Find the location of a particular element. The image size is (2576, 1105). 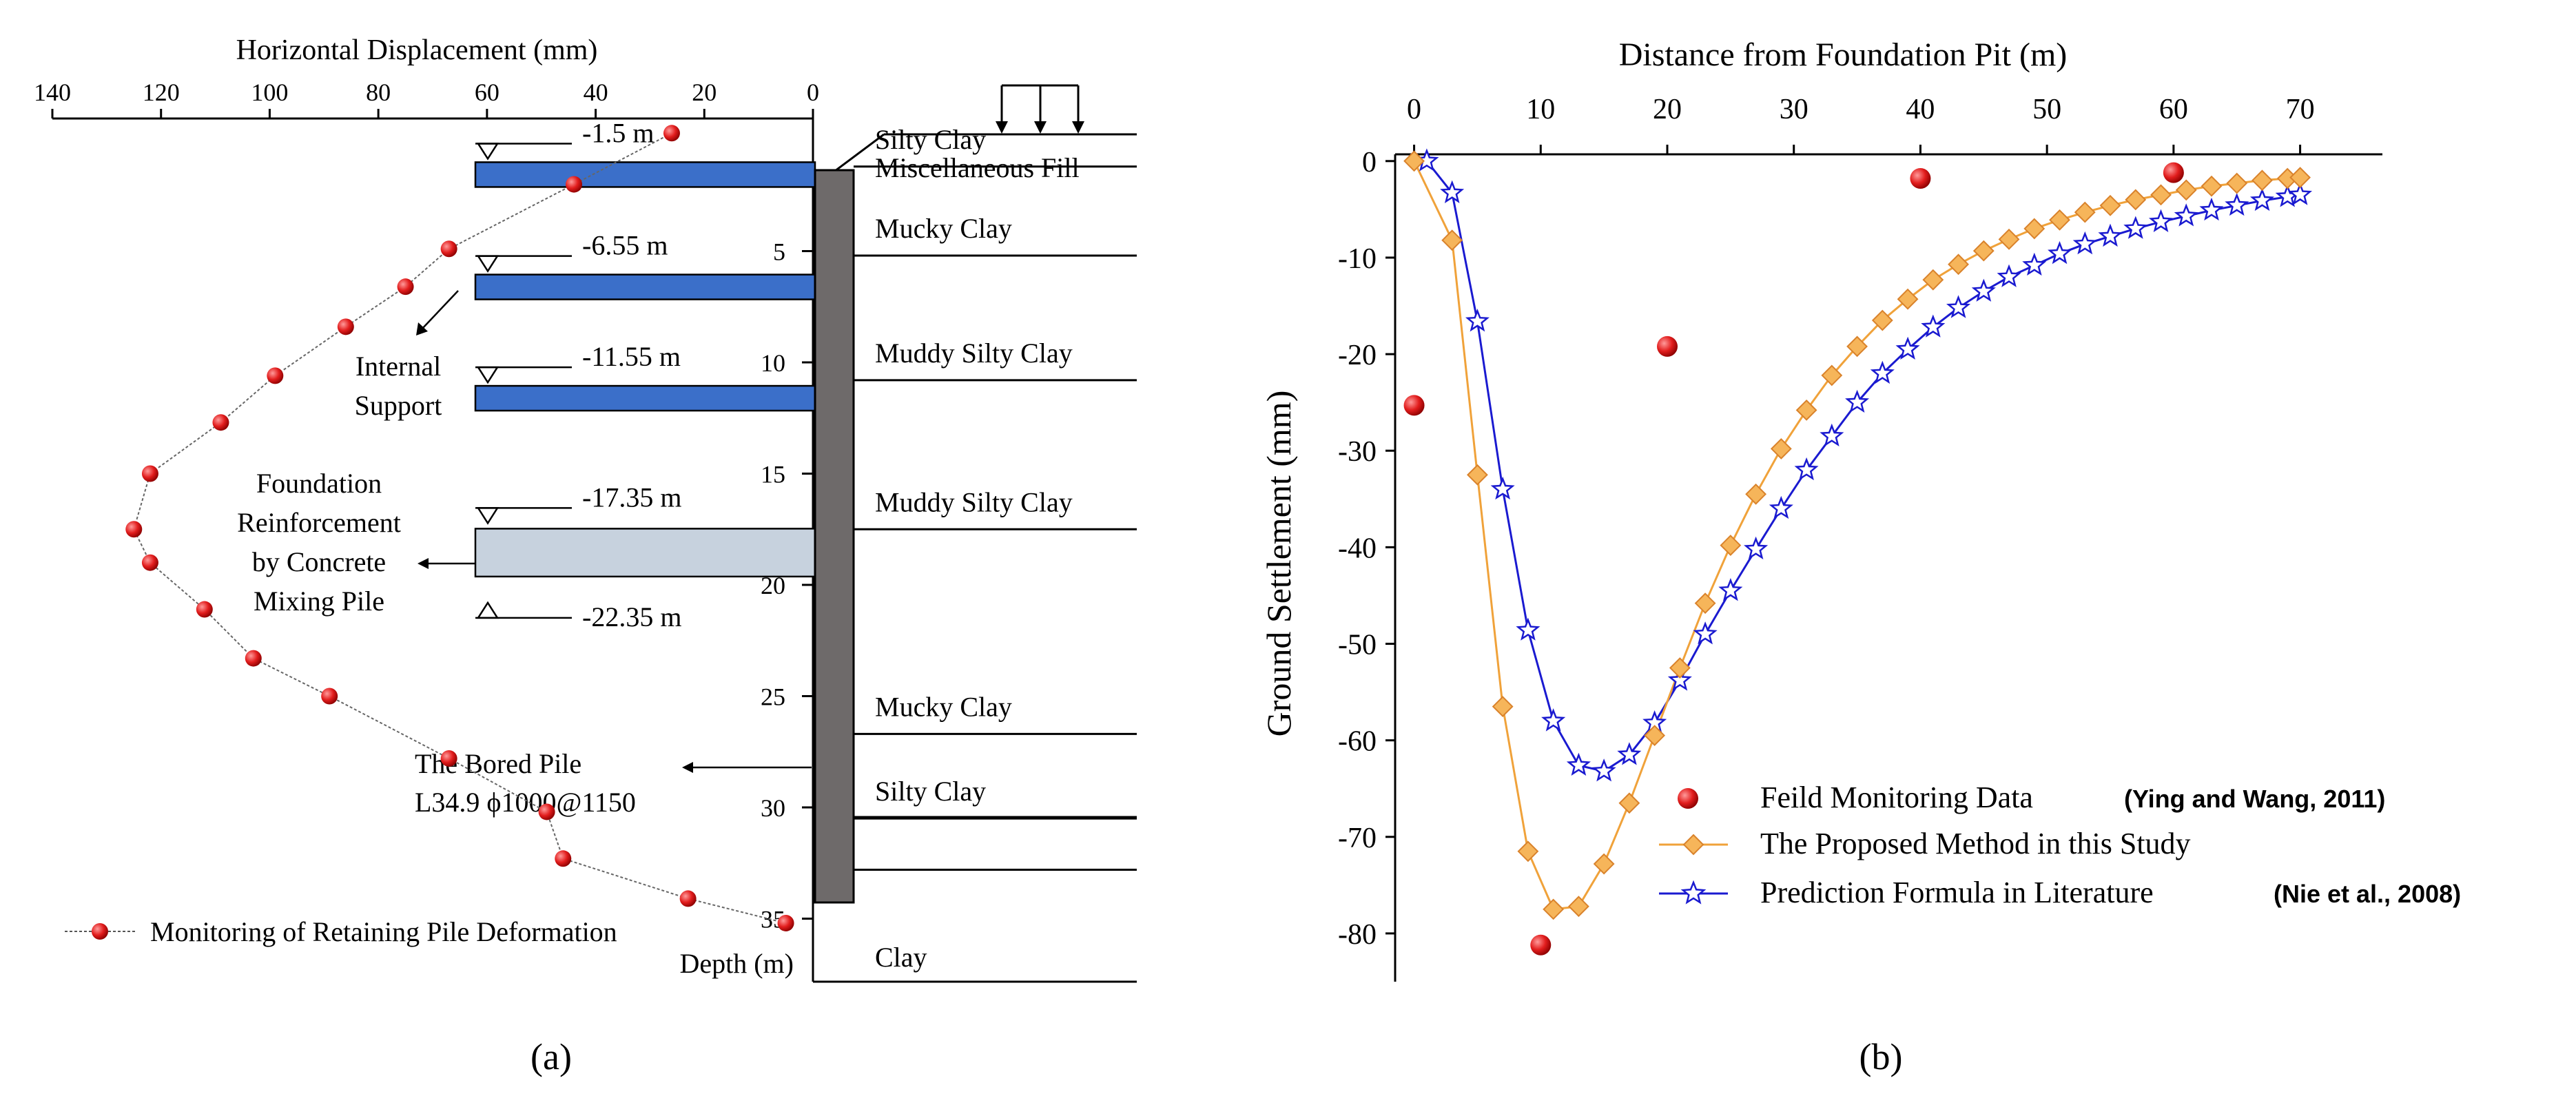

a-top-tick-label: 0 is located at coordinates (813, 92).